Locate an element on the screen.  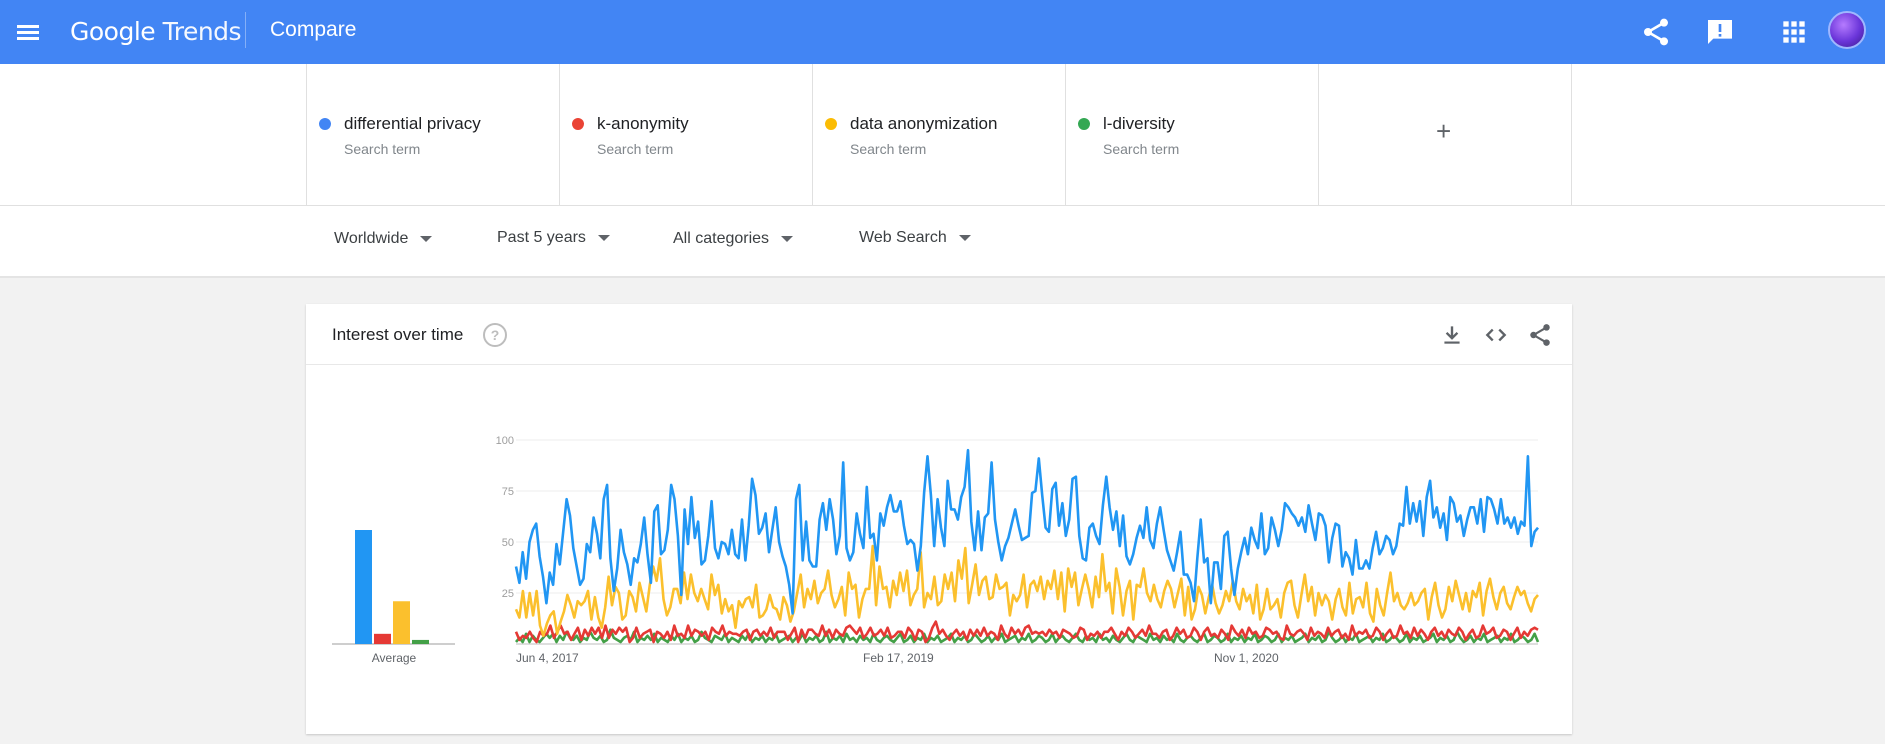
category-value: All categories is located at coordinates (721, 238).